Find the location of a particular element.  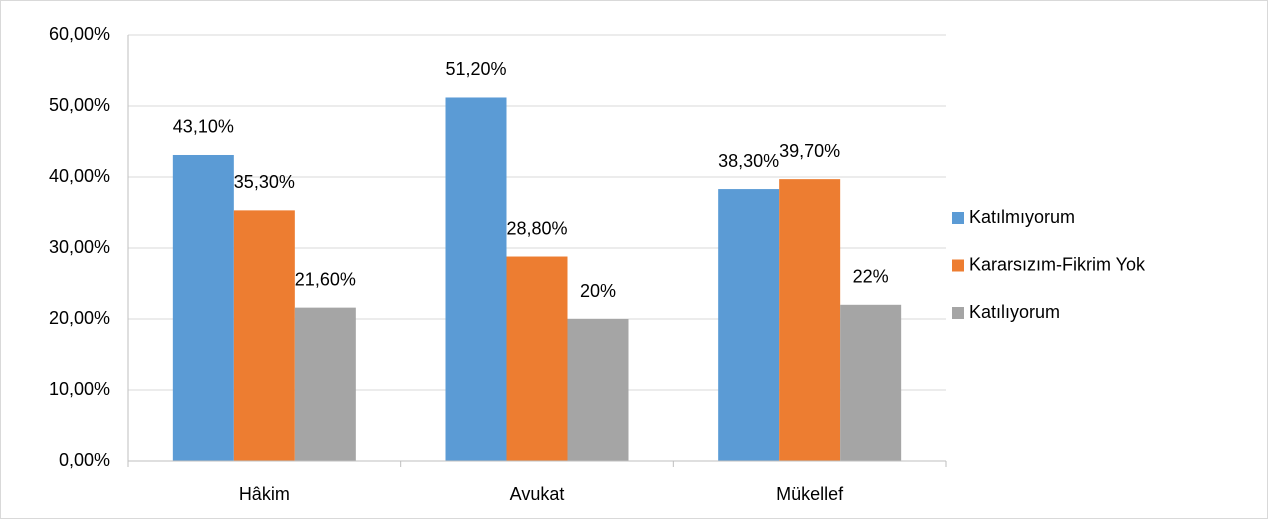

y-tick-label: 50,00% is located at coordinates (79, 105).